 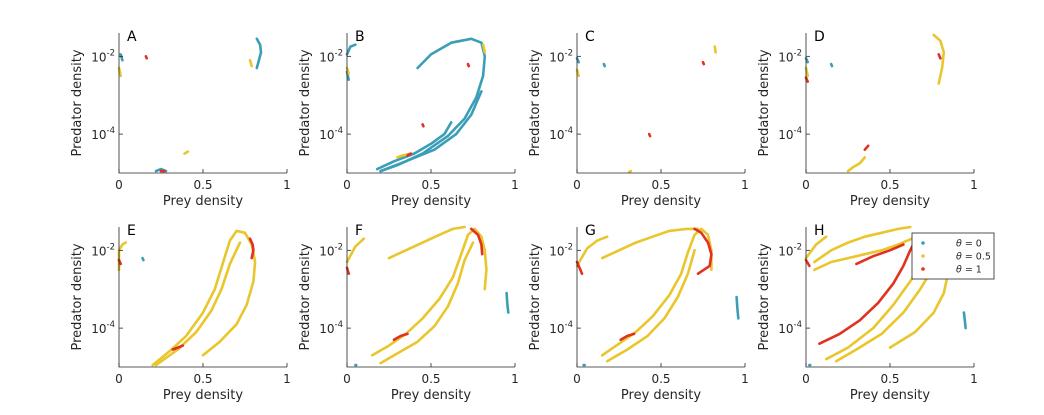 What do you see at coordinates (360, 37) in the screenshot?
I see `panel-label: B` at bounding box center [360, 37].